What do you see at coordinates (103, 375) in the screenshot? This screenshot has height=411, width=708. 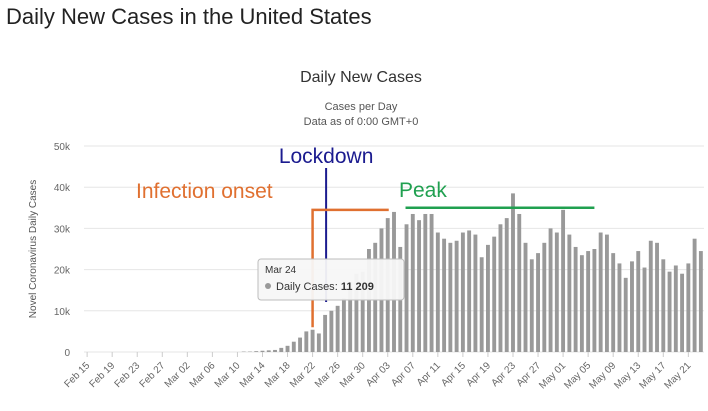 I see `x-tick-label: Feb 19` at bounding box center [103, 375].